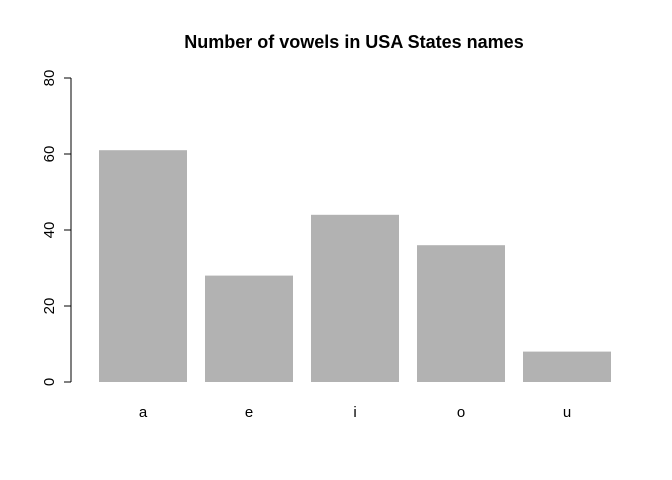  I want to click on y-tick-label: 40, so click(49, 230).